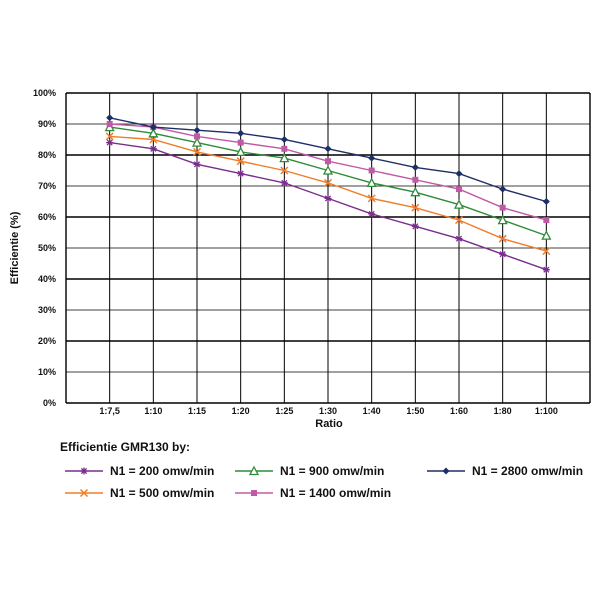 The width and height of the screenshot is (600, 600). What do you see at coordinates (15, 247) in the screenshot?
I see `y-axis-title: Efficientie (%)` at bounding box center [15, 247].